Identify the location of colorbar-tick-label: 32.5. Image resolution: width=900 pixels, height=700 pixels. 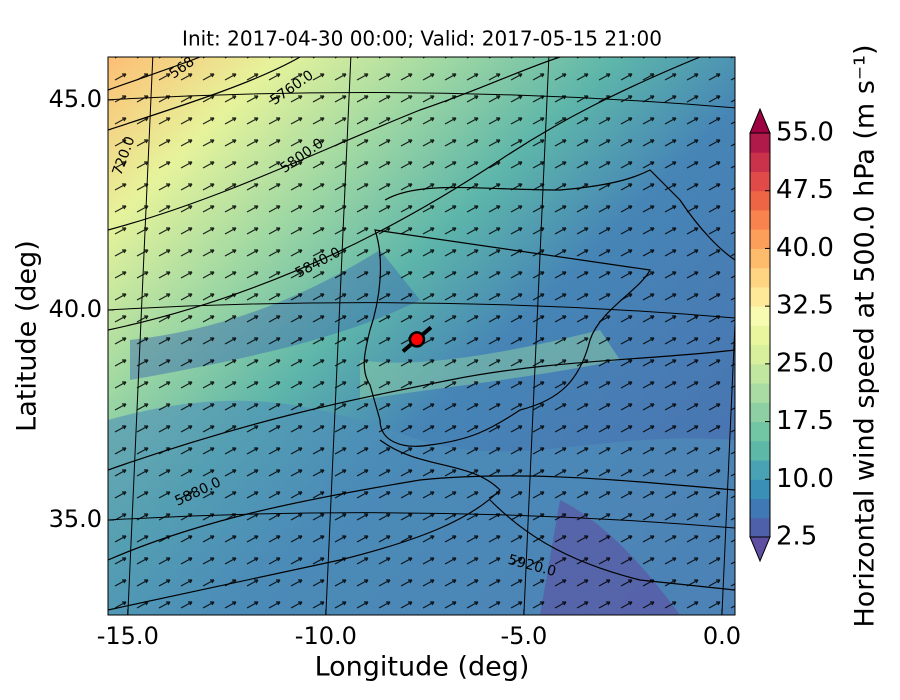
(805, 306).